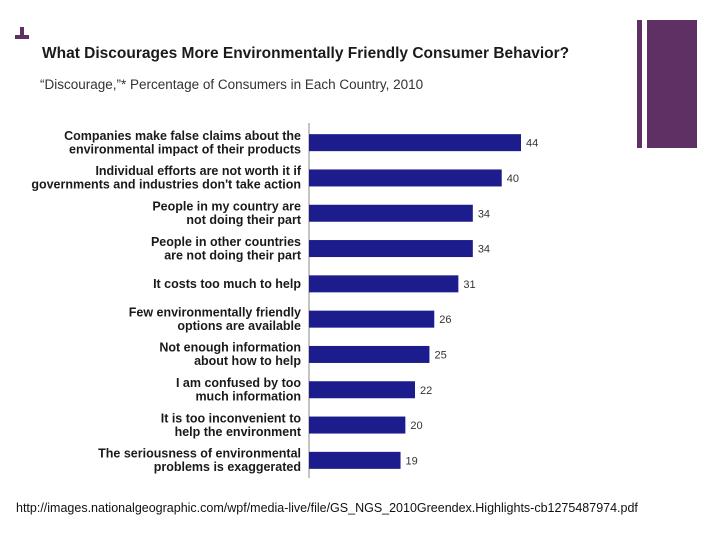  I want to click on data-label: 25, so click(440, 355).